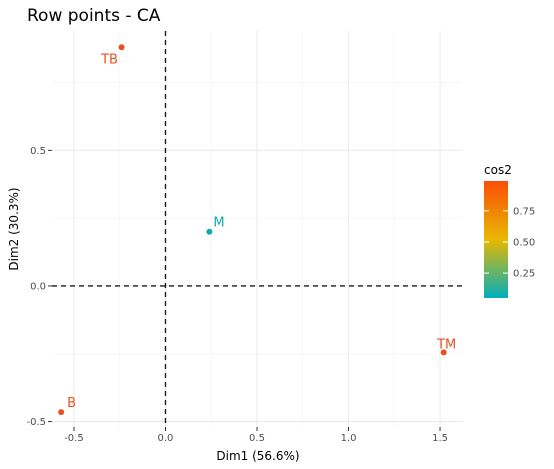  I want to click on y-tick-label: 0.0, so click(38, 286).